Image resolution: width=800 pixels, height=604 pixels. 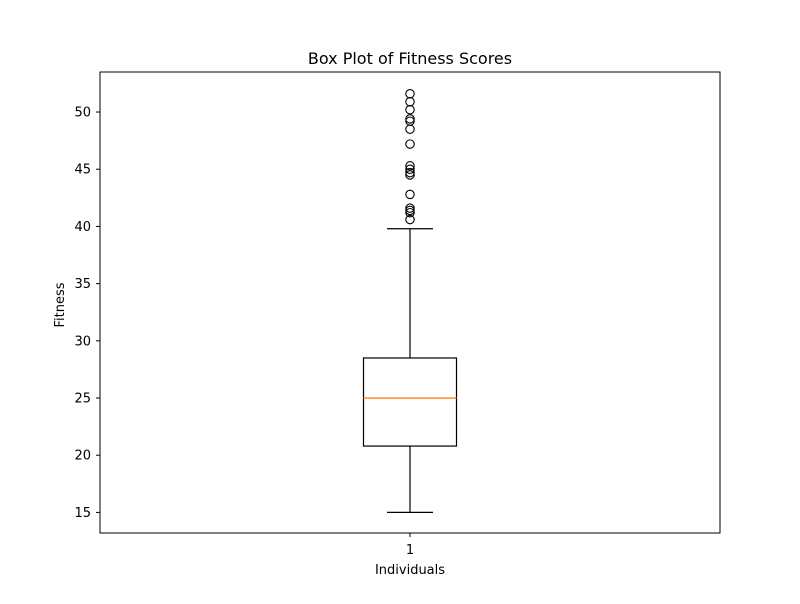 I want to click on iqr-box, so click(x=410, y=402).